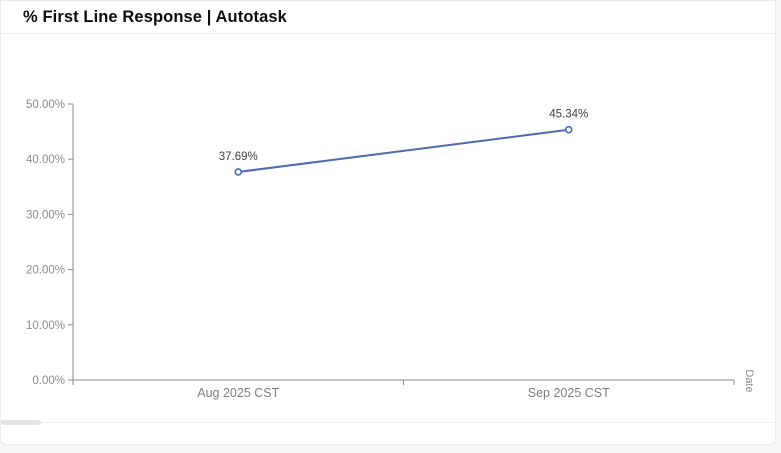  I want to click on y-tick-label: 20.00%, so click(45, 271).